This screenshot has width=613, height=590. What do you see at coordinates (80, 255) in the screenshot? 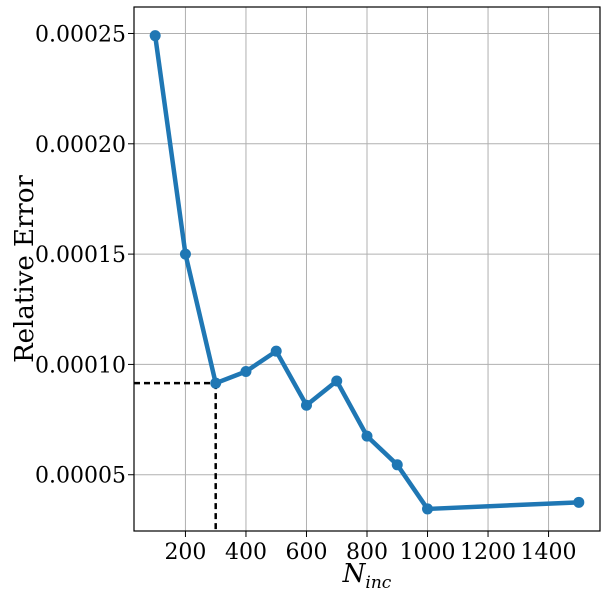
I see `y-tick-label: 0.00015` at bounding box center [80, 255].